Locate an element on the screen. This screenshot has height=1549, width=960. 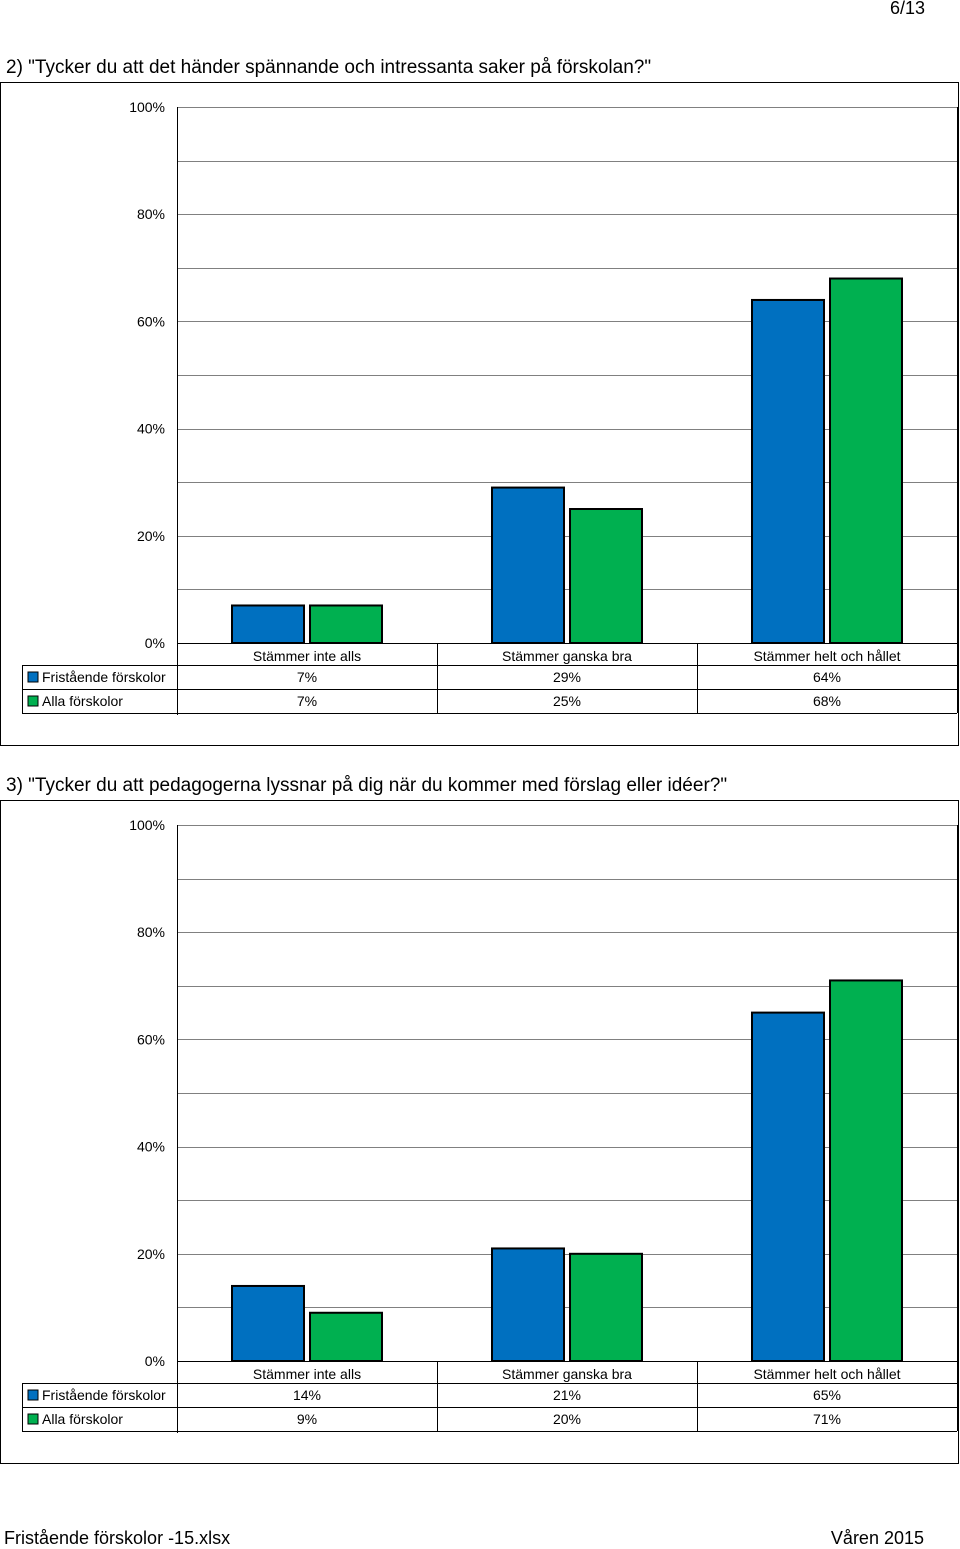
data-label: 25% is located at coordinates (567, 701).